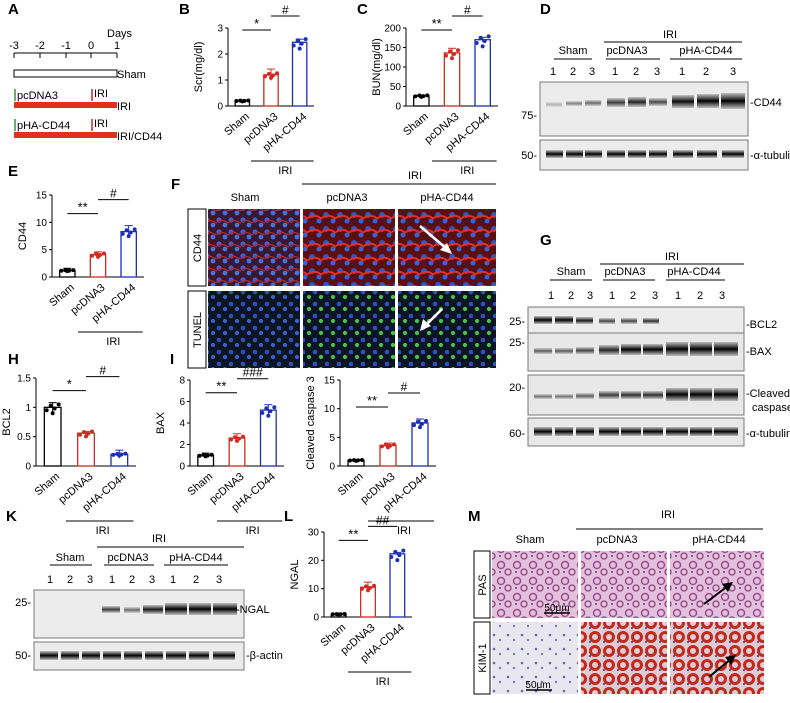 This screenshot has height=703, width=790. Describe the element at coordinates (198, 330) in the screenshot. I see `row-label: TUNEL` at that location.